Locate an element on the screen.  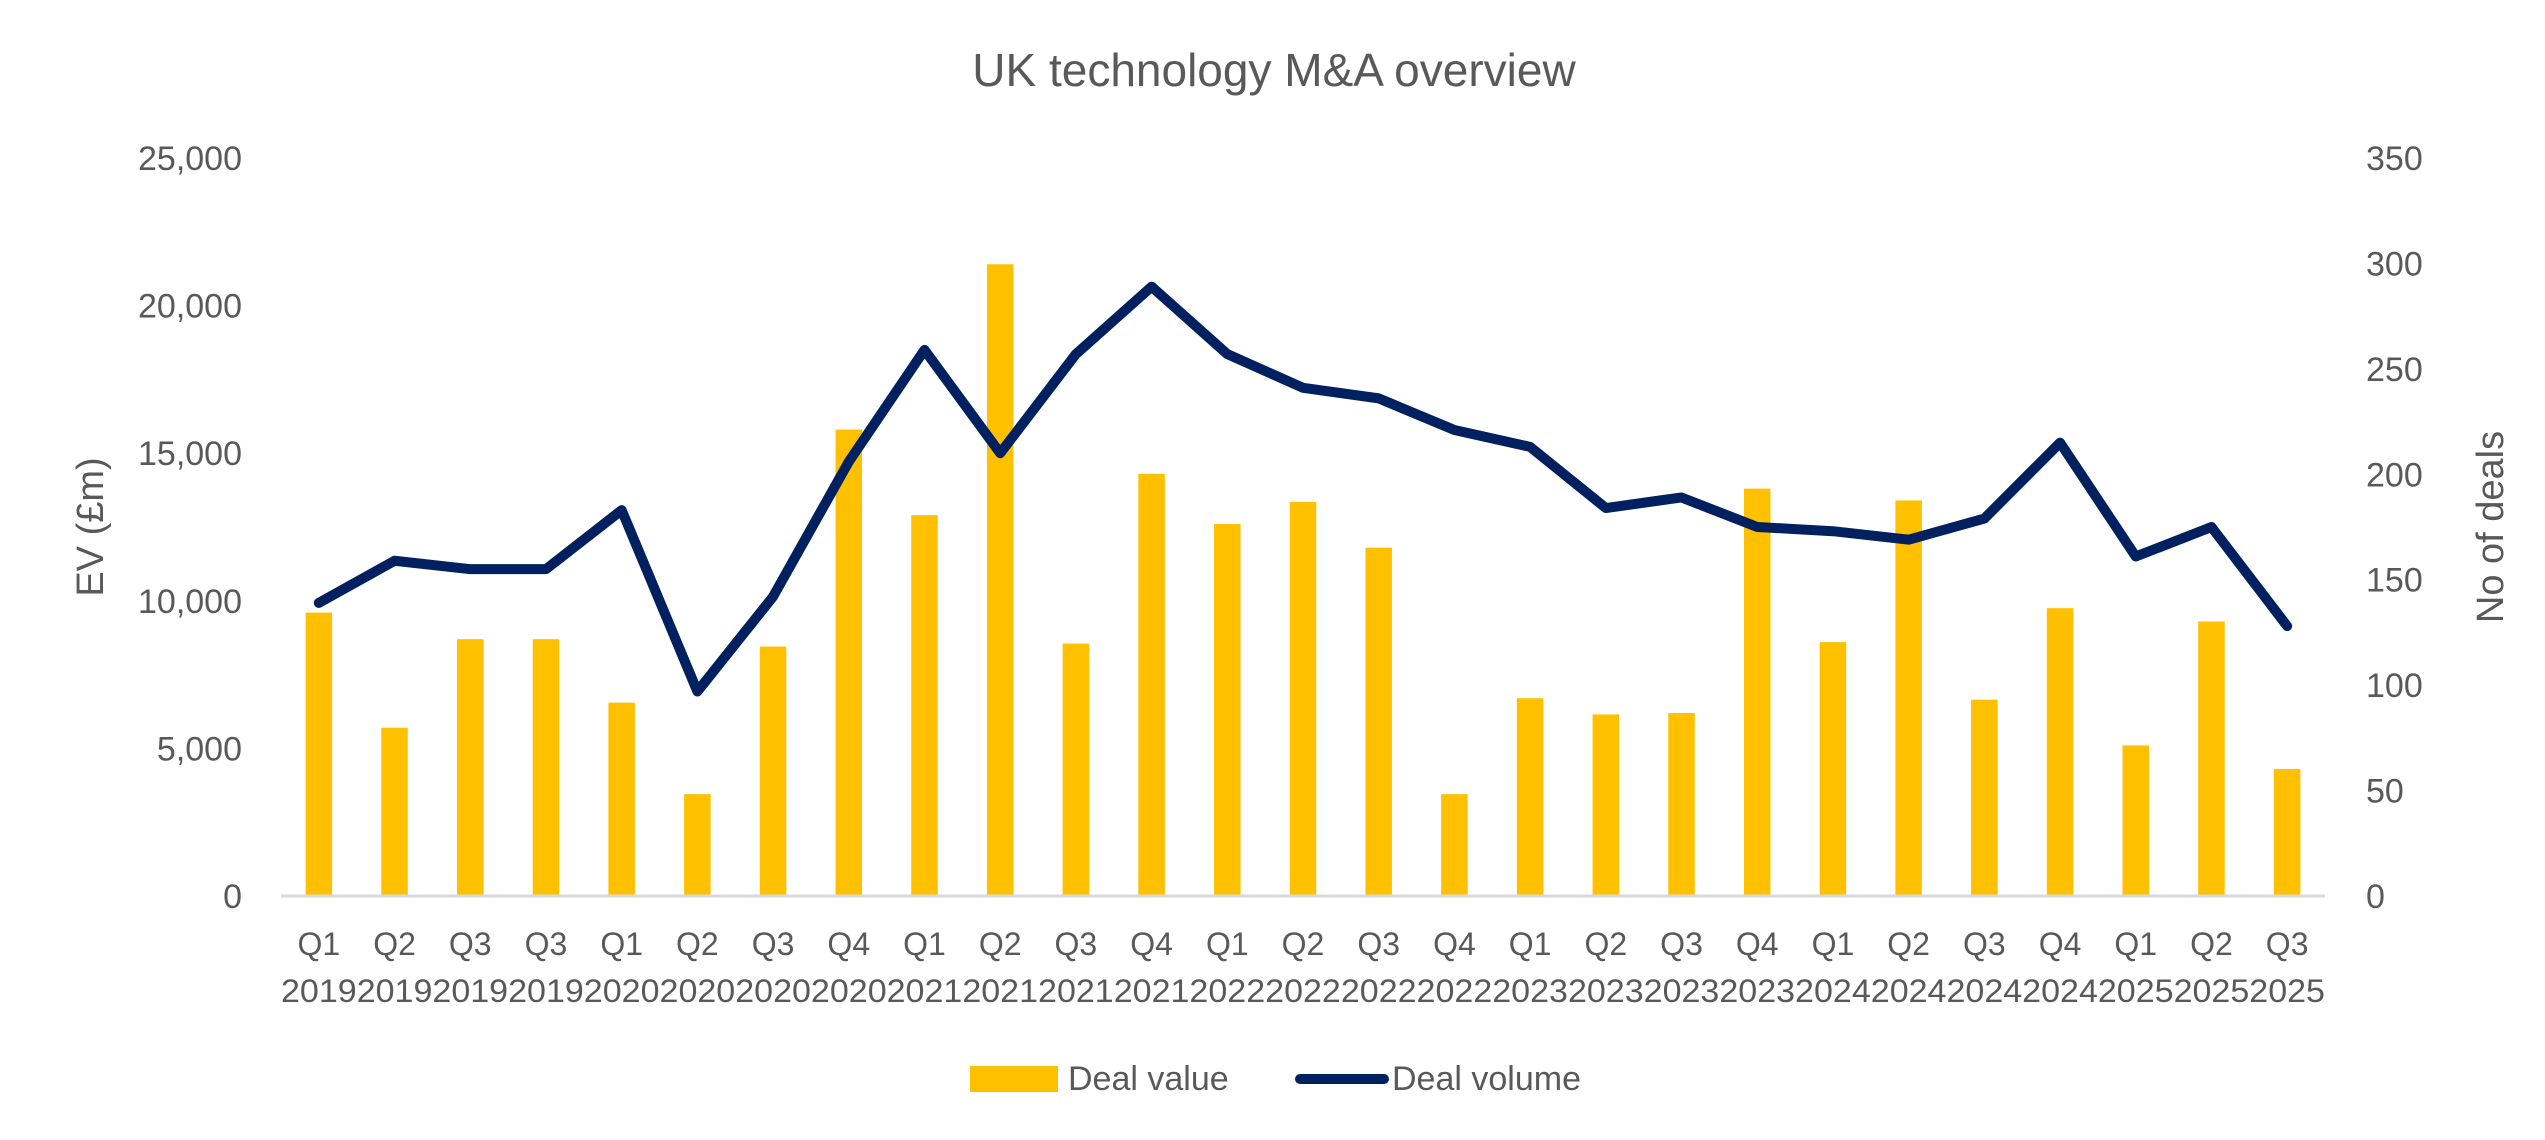
right-tick-label: 300 is located at coordinates (2394, 264).